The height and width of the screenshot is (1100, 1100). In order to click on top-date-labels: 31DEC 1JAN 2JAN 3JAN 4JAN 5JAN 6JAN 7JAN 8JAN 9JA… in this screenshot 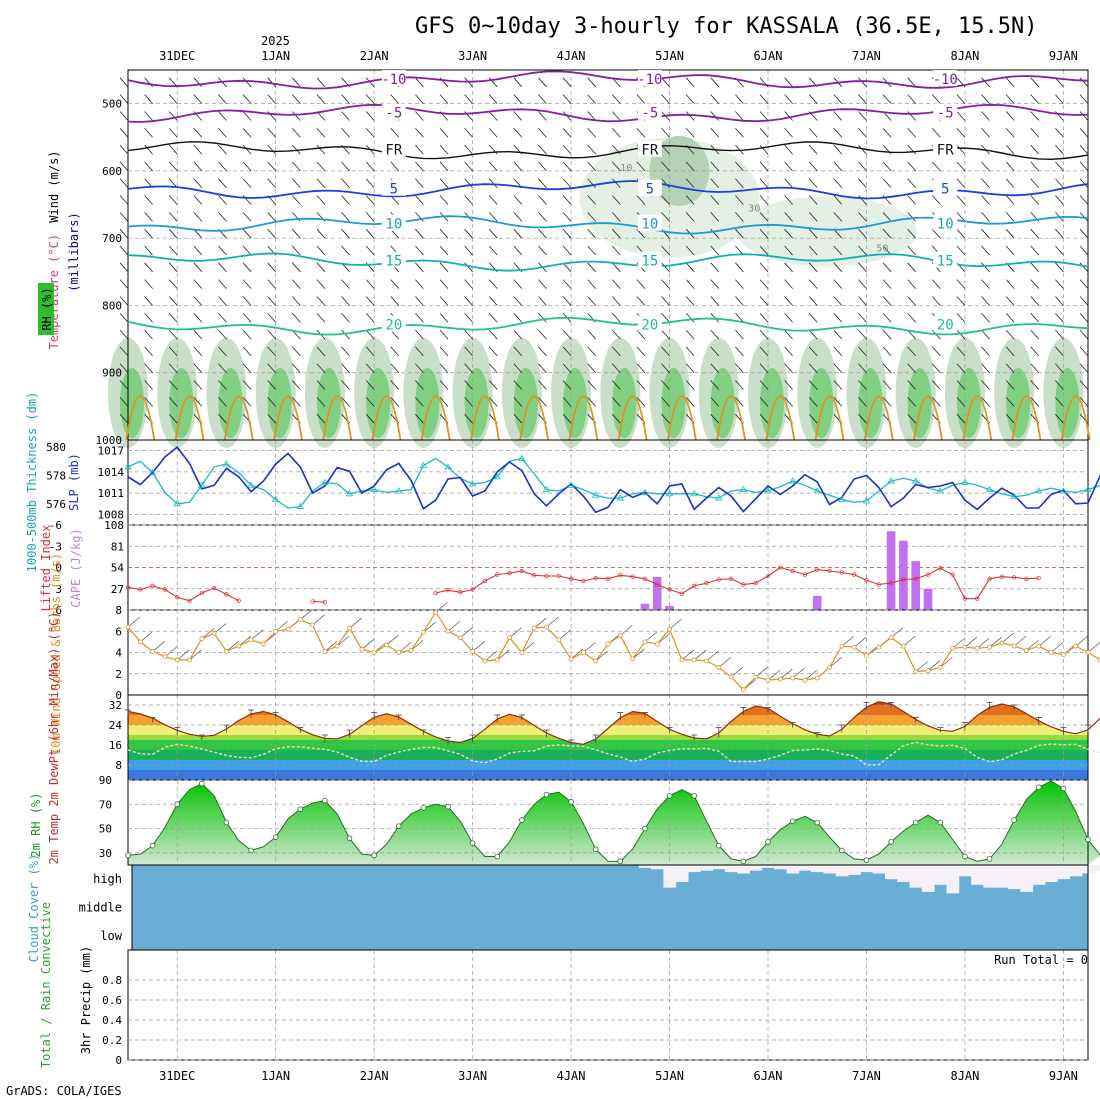, I will do `click(618, 56)`.